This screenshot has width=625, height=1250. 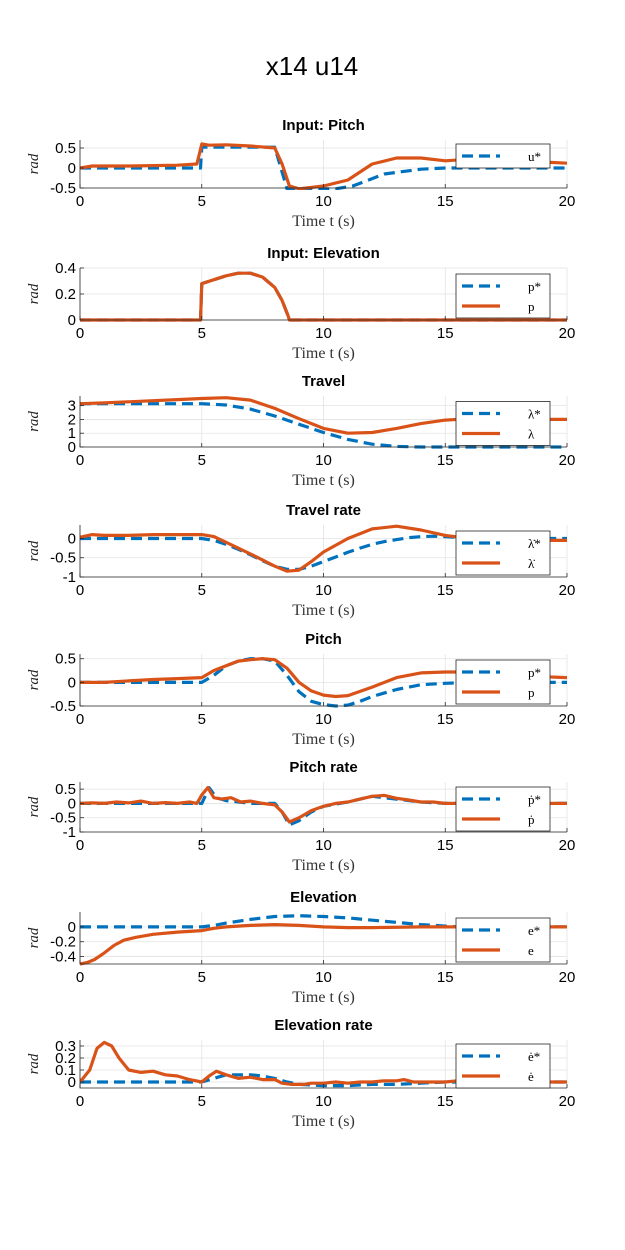 What do you see at coordinates (323, 125) in the screenshot?
I see `subplot-title: Input: Pitch` at bounding box center [323, 125].